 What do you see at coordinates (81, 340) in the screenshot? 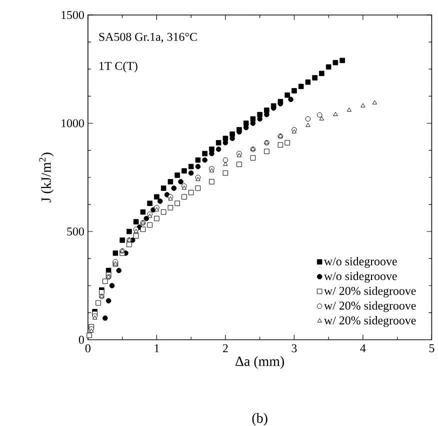
I see `y-tick-label: 0` at bounding box center [81, 340].